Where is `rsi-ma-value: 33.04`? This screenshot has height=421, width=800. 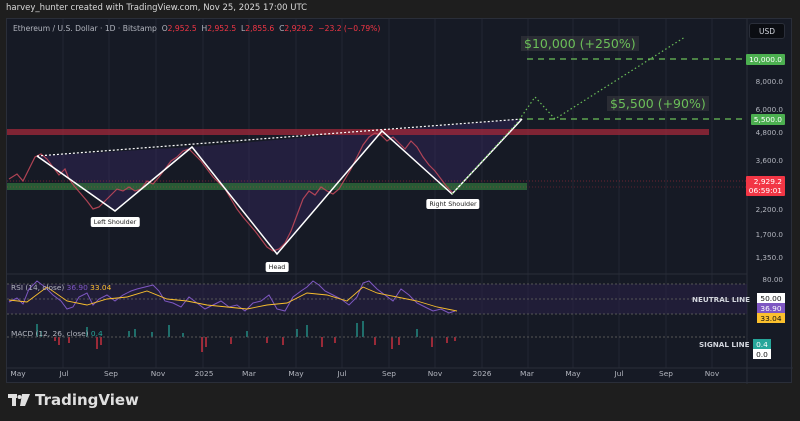 rsi-ma-value: 33.04 is located at coordinates (101, 287).